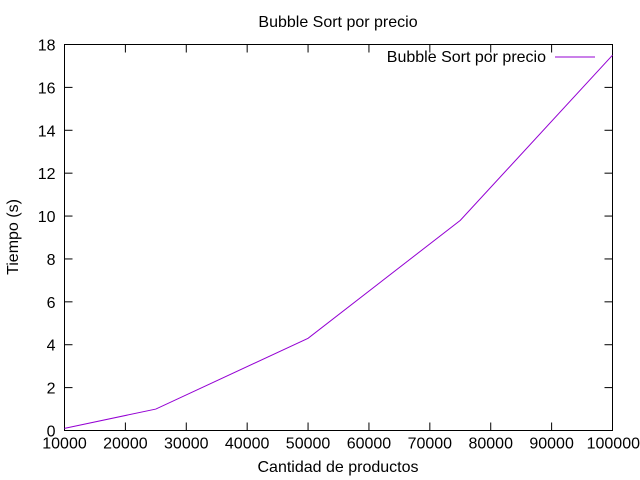  Describe the element at coordinates (51, 346) in the screenshot. I see `y-tick-label: 4` at that location.